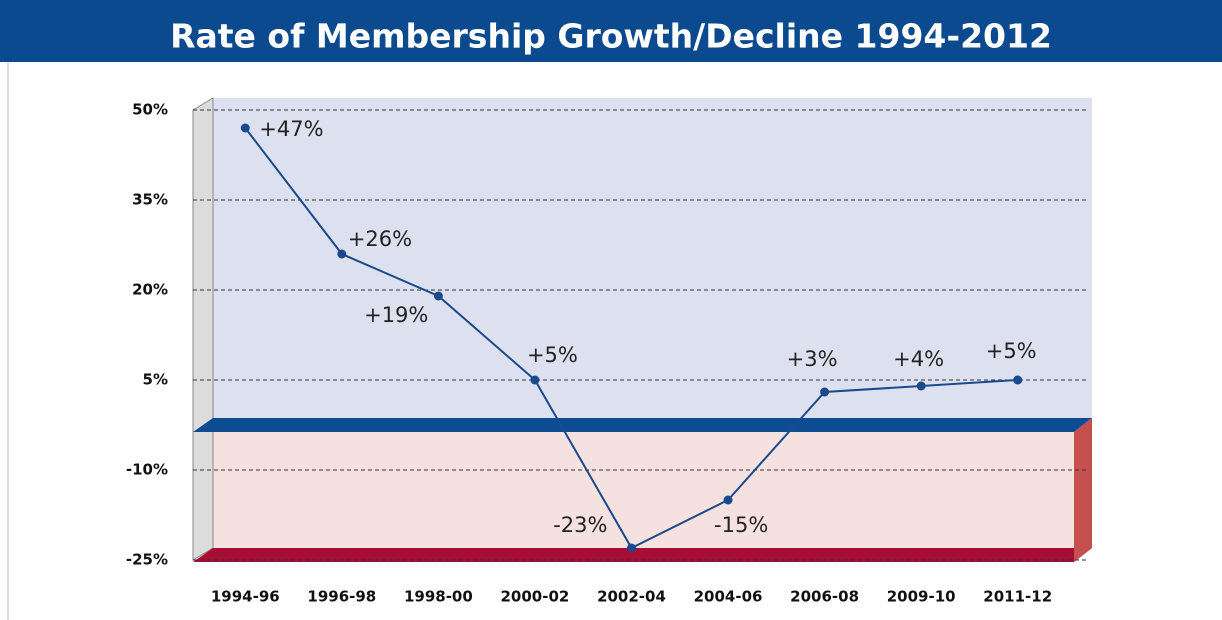 The height and width of the screenshot is (620, 1222). Describe the element at coordinates (341, 597) in the screenshot. I see `x-tick-label: 1996-98` at that location.